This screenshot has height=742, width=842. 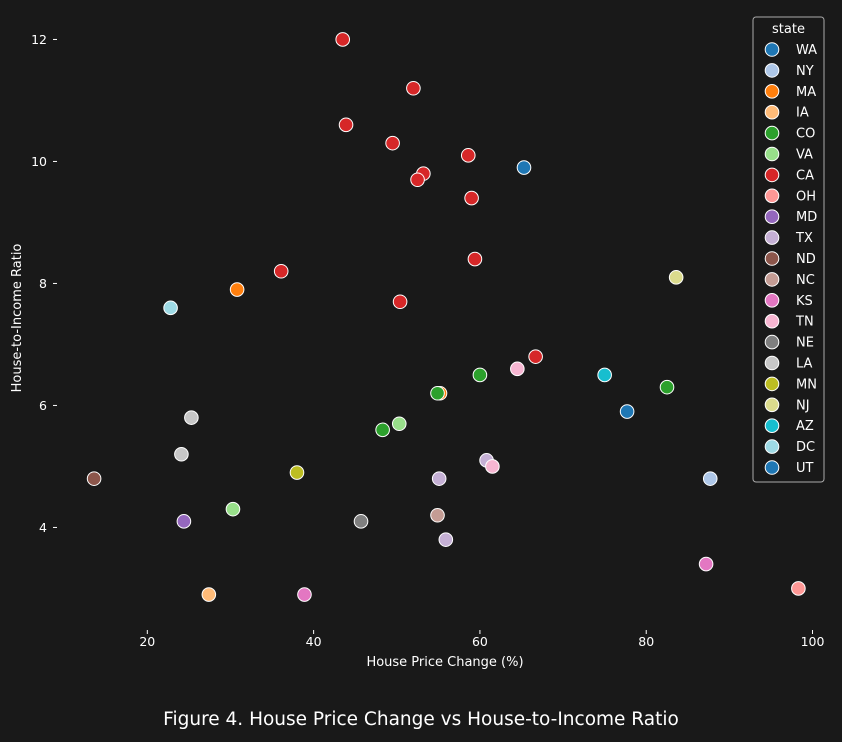 What do you see at coordinates (604, 375) in the screenshot?
I see `data-point-az` at bounding box center [604, 375].